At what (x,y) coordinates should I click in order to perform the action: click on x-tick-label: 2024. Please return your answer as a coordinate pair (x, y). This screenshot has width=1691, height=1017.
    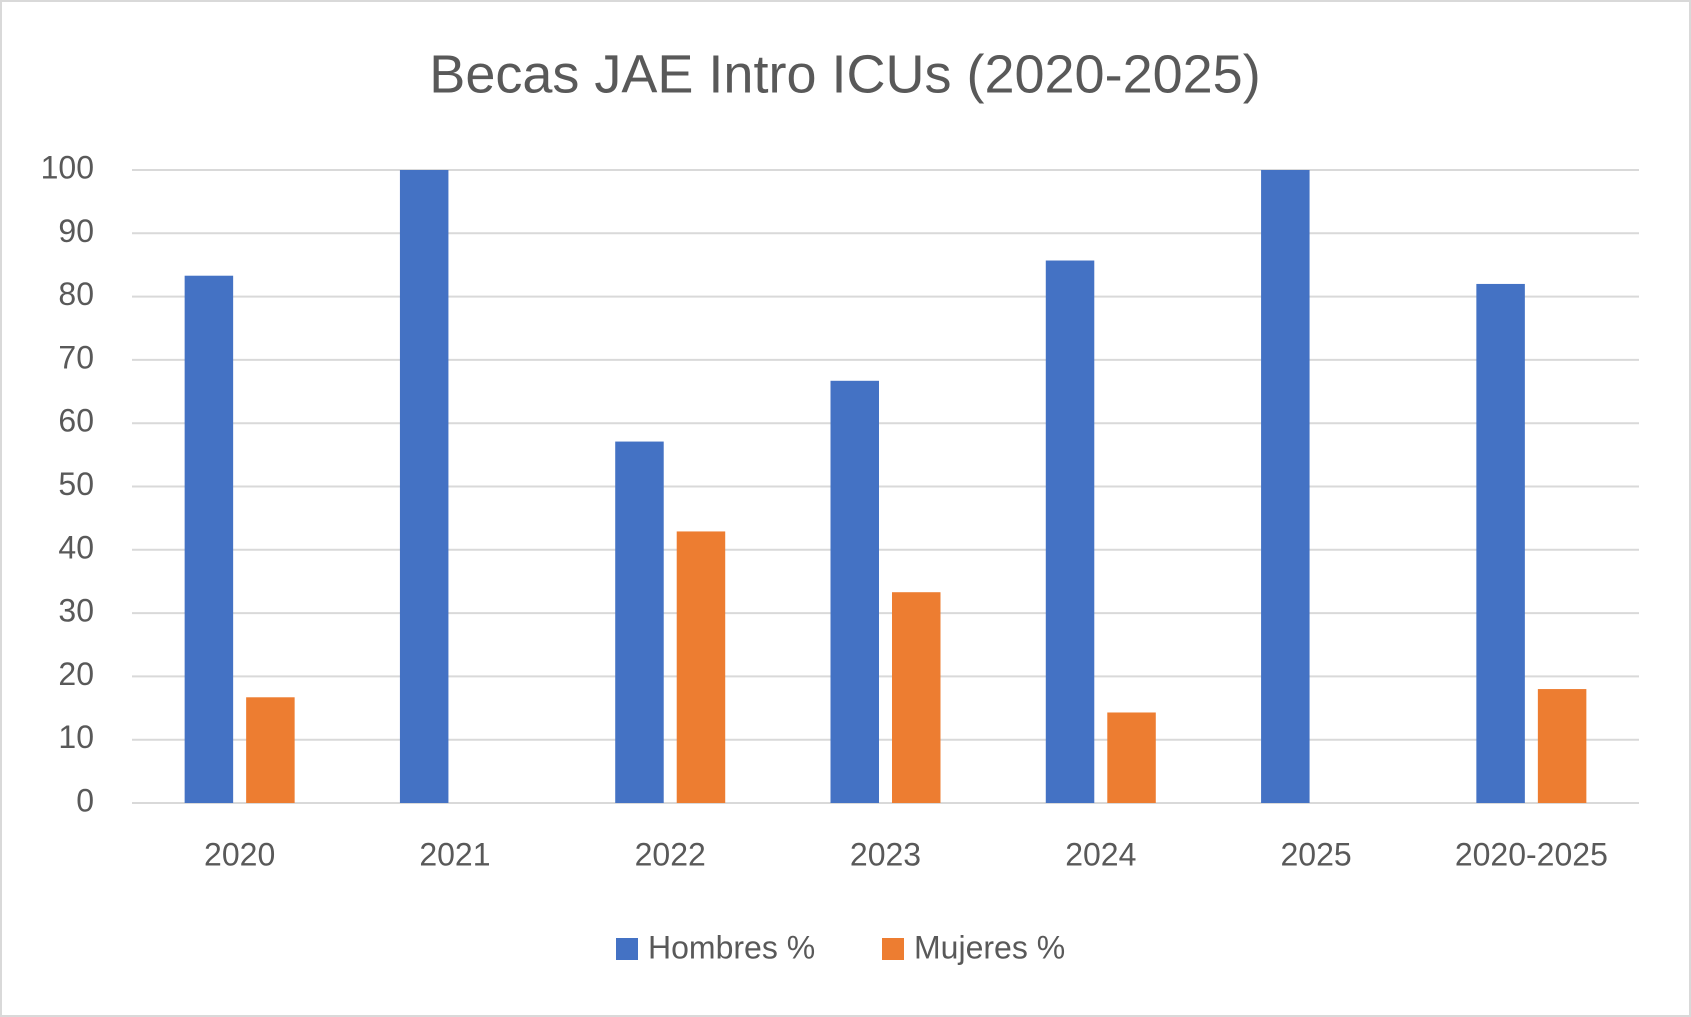
    Looking at the image, I should click on (1100, 854).